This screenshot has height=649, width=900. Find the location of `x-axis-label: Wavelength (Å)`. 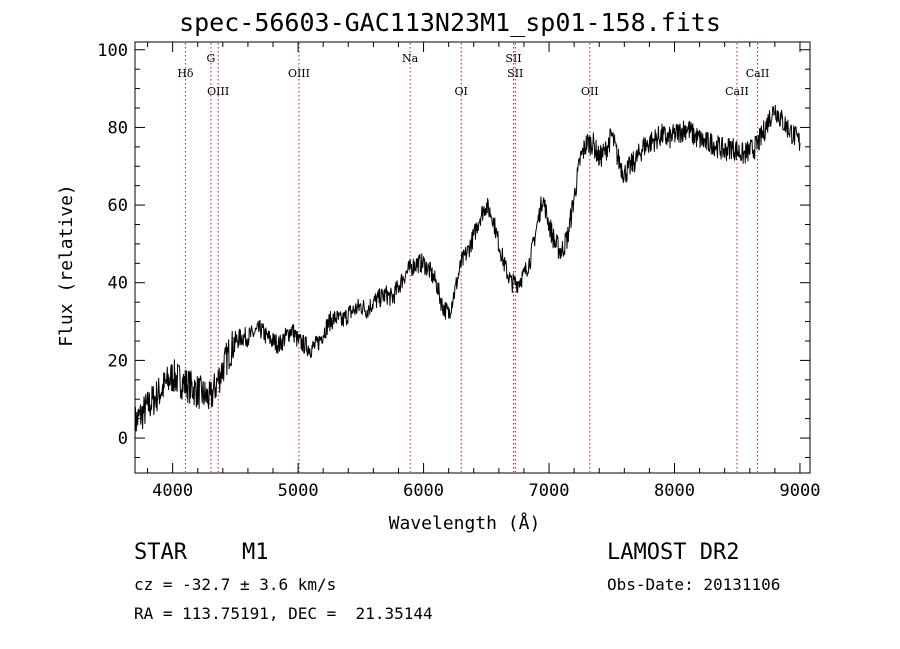

x-axis-label: Wavelength (Å) is located at coordinates (465, 523).